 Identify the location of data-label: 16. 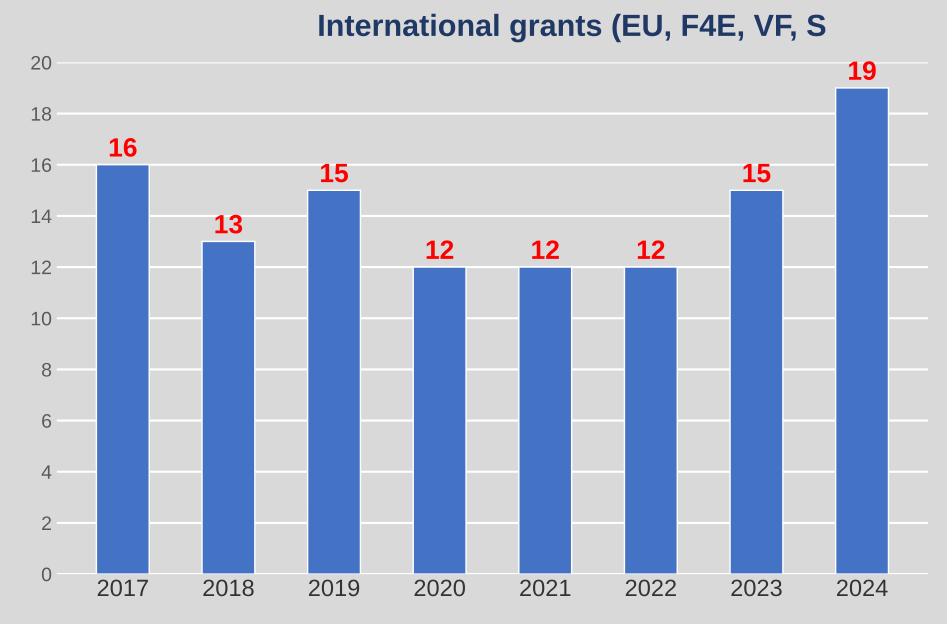
(123, 147).